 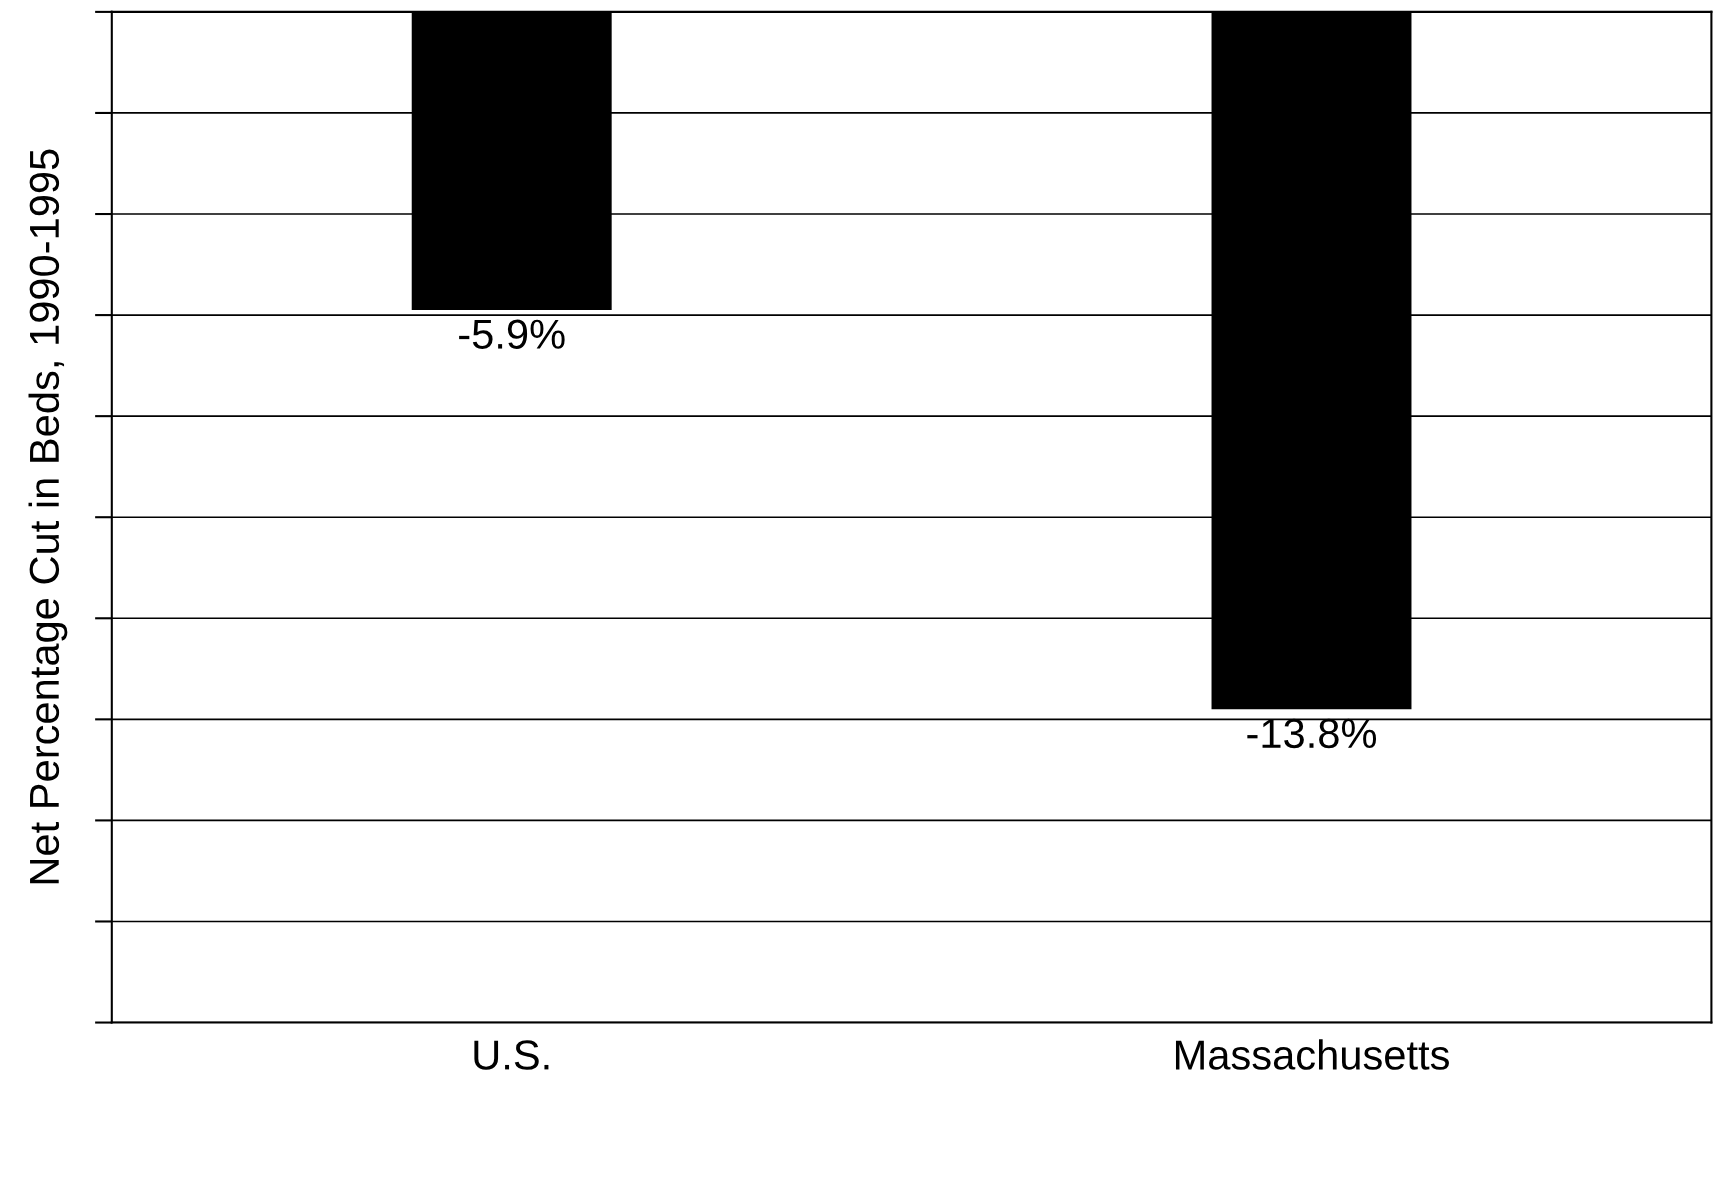 What do you see at coordinates (511, 1055) in the screenshot?
I see `x-tick-label: U.S.` at bounding box center [511, 1055].